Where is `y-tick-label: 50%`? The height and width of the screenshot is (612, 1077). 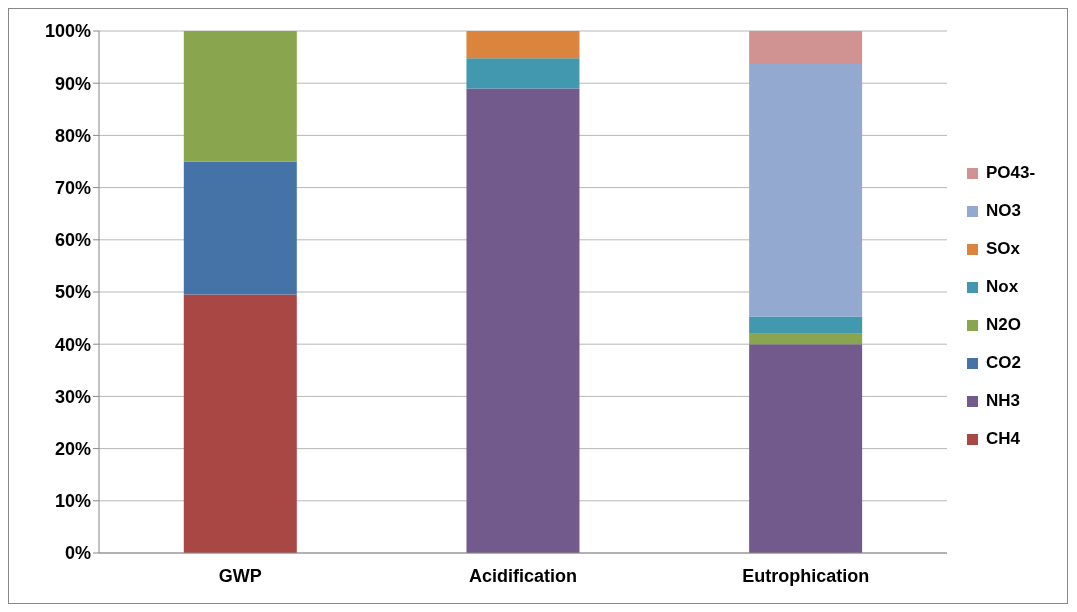 y-tick-label: 50% is located at coordinates (72, 292).